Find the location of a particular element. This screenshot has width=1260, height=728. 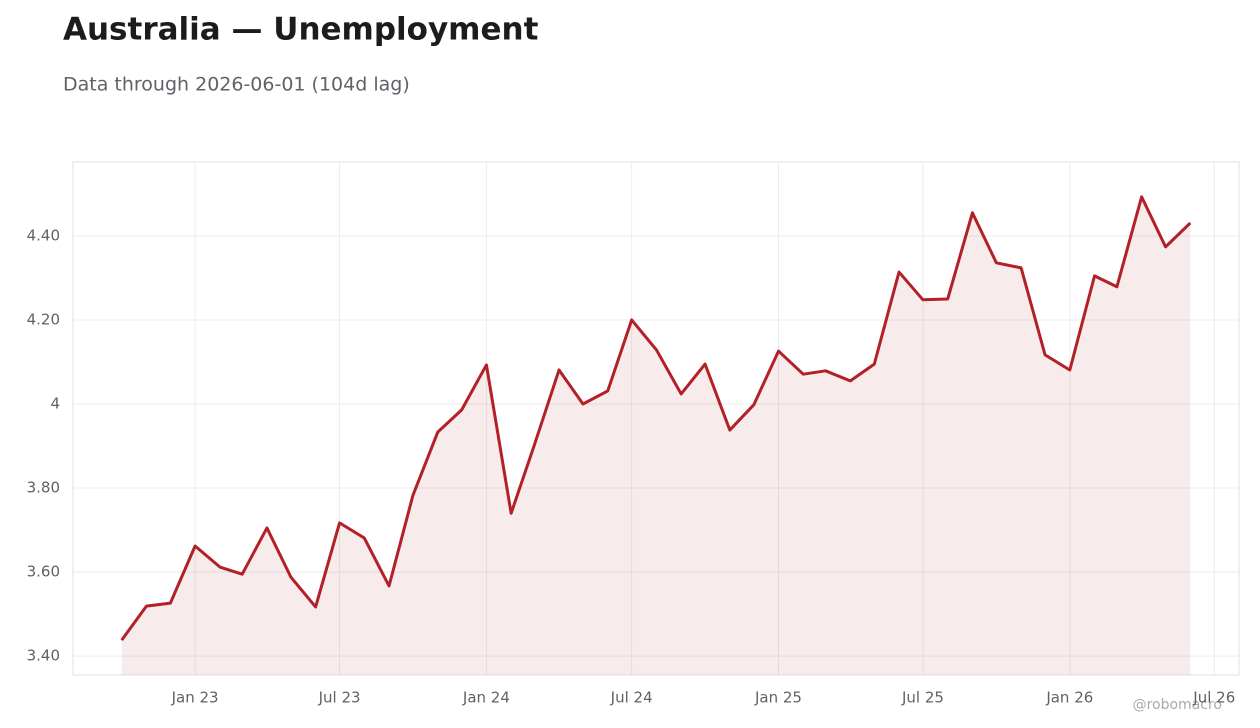

x-tick-label: Jan 24 is located at coordinates (486, 698).